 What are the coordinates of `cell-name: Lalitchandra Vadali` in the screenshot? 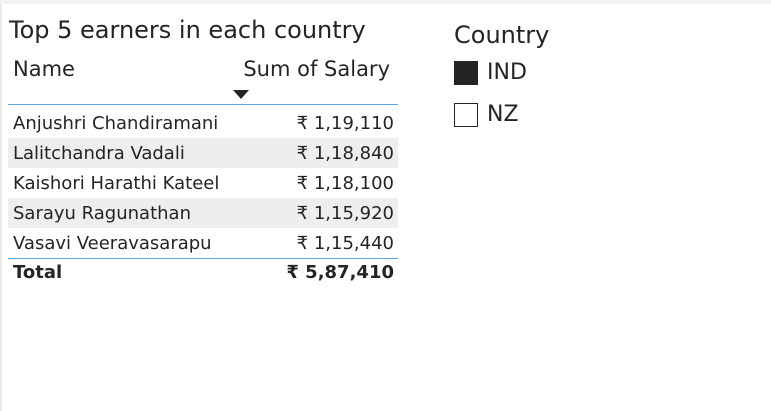 It's located at (99, 153).